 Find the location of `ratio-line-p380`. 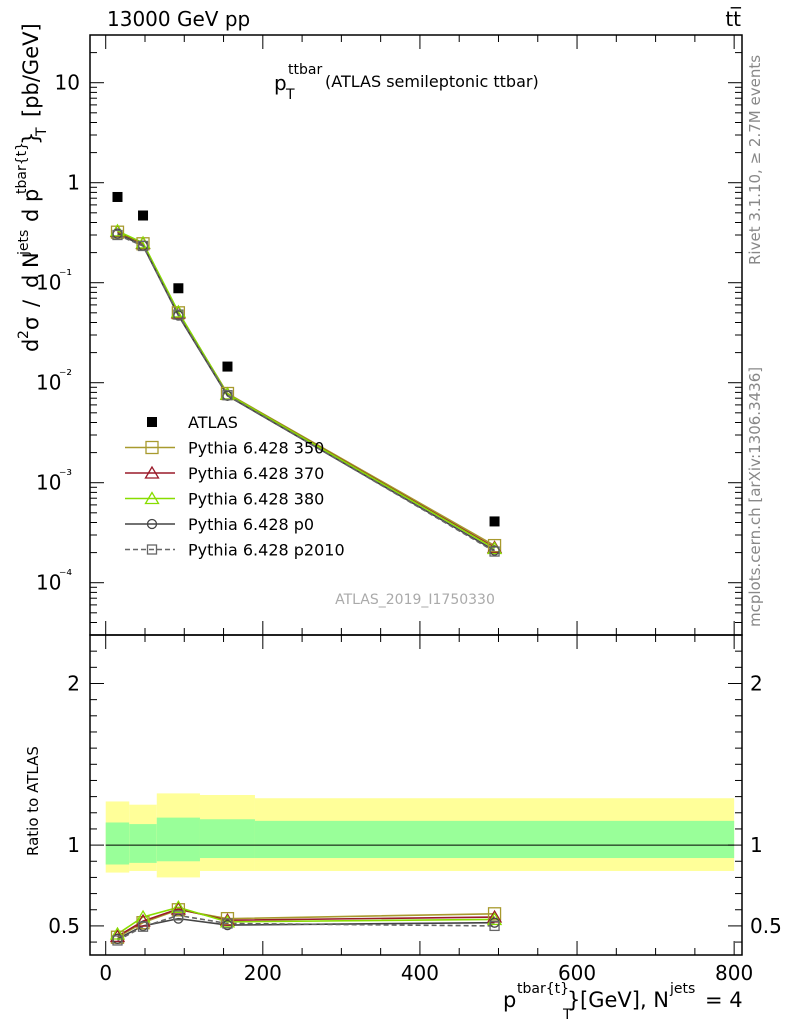

ratio-line-p380 is located at coordinates (306, 920).